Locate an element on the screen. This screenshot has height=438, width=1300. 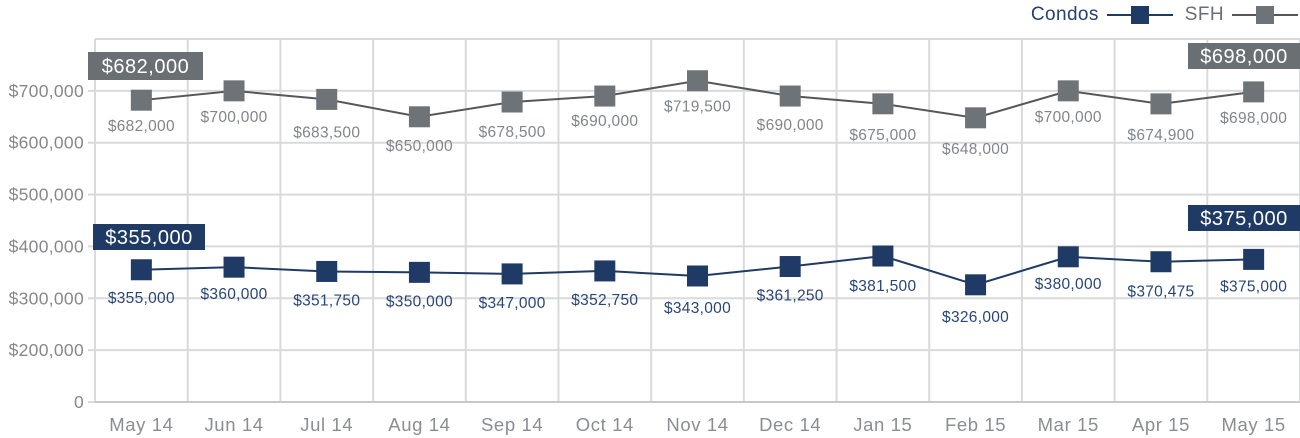
y-axis-label: $600,000 is located at coordinates (46, 143).